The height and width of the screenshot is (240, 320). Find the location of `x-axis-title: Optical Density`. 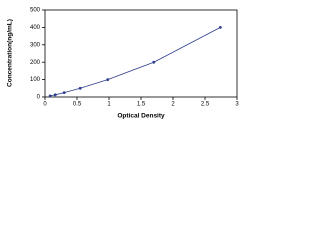

x-axis-title: Optical Density is located at coordinates (141, 116).